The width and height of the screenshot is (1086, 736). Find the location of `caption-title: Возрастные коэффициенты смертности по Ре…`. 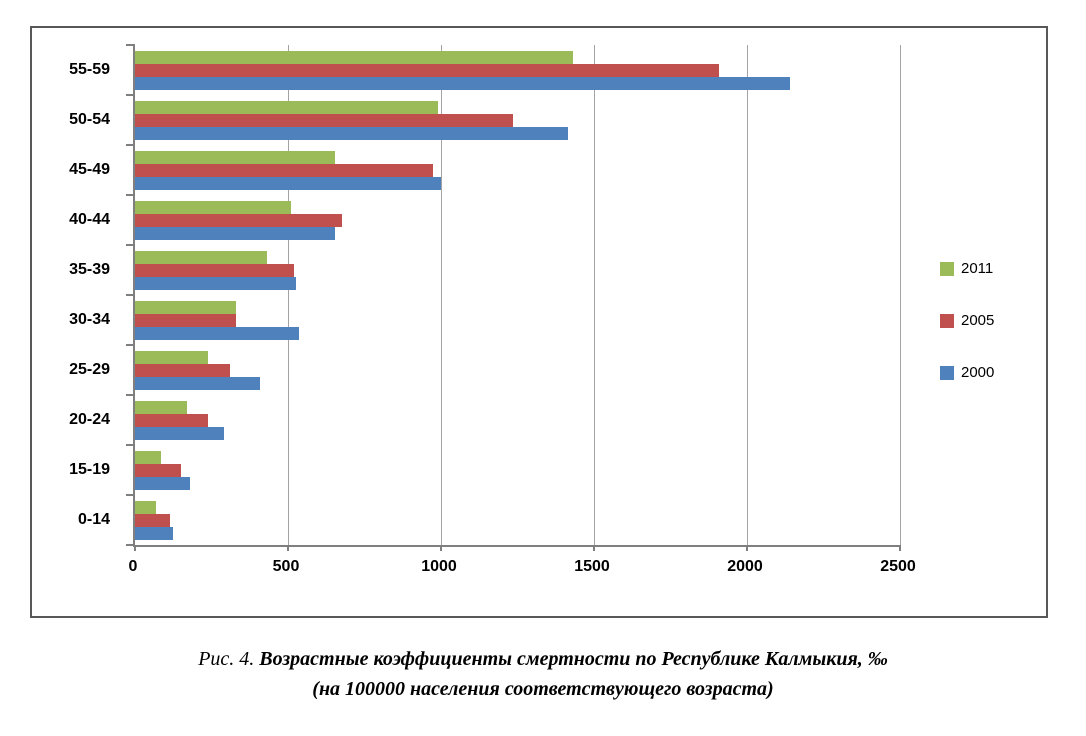

caption-title: Возрастные коэффициенты смертности по Ре… is located at coordinates (573, 659).